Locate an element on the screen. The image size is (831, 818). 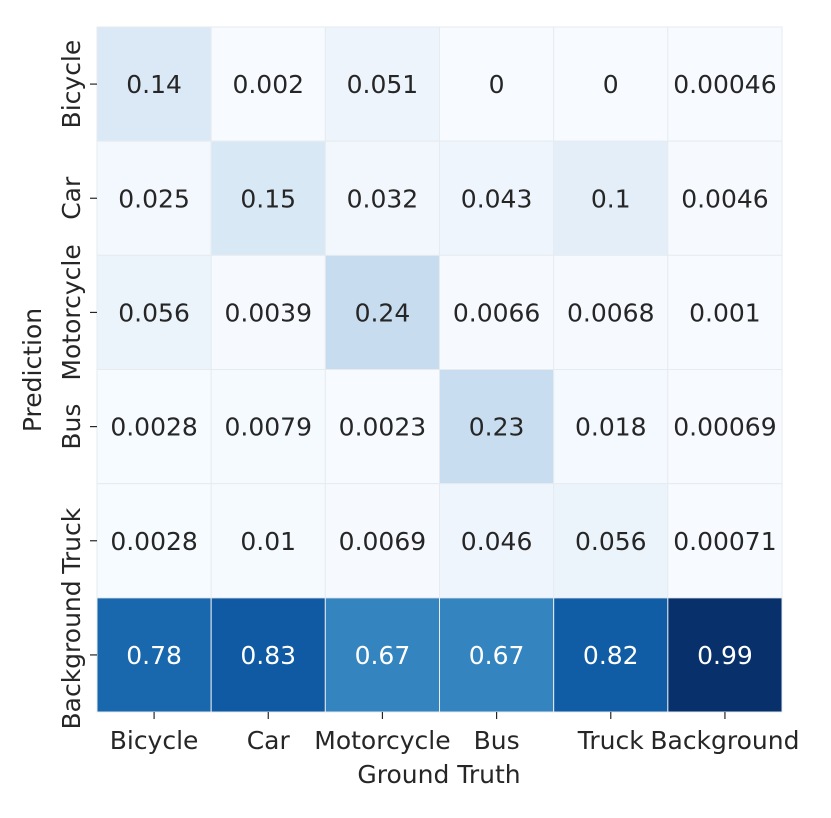
heatmap-value-label-4-0: 0.0028 is located at coordinates (153, 541).